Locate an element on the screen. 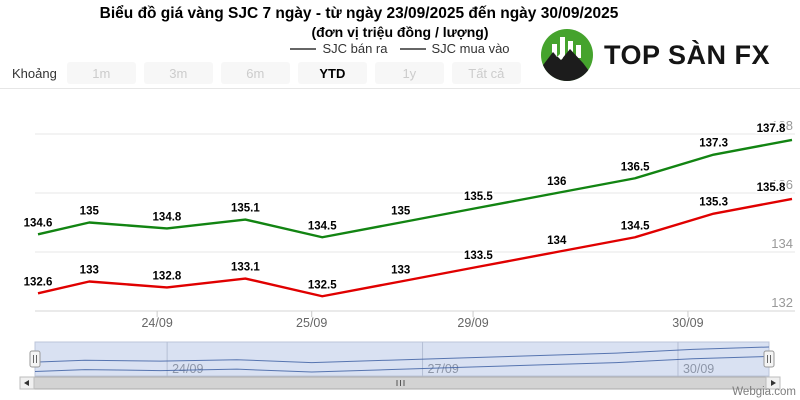 This screenshot has width=800, height=400. data-label: 135.8 is located at coordinates (771, 188).